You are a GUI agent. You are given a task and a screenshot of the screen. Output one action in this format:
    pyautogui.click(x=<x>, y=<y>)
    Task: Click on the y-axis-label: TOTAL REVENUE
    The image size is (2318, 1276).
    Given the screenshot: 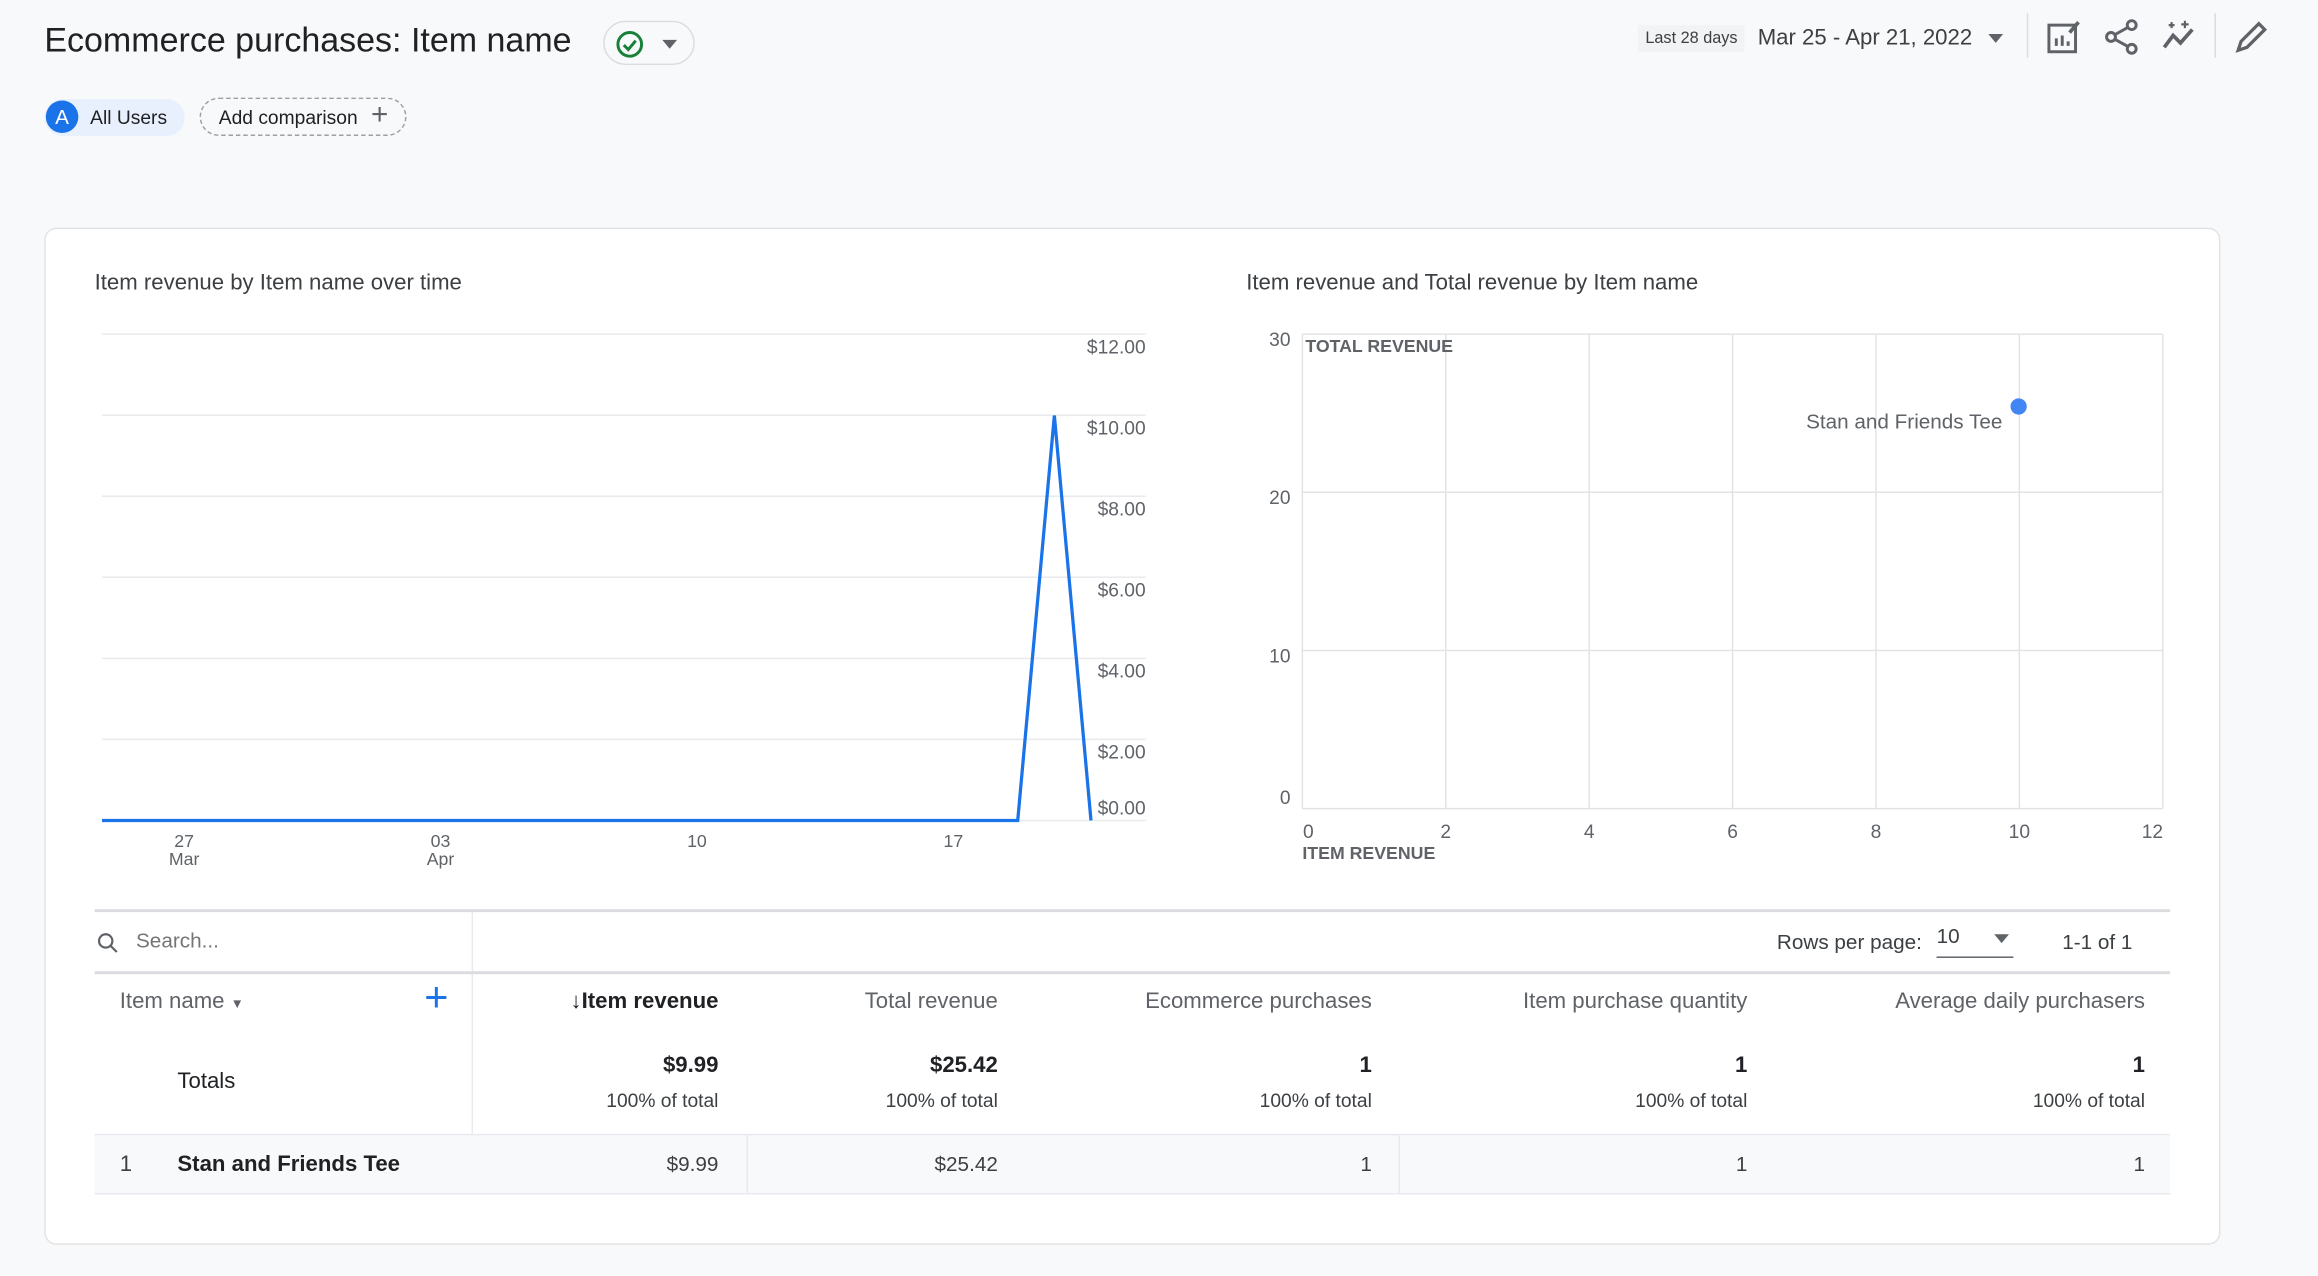 What is the action you would take?
    pyautogui.click(x=1379, y=346)
    